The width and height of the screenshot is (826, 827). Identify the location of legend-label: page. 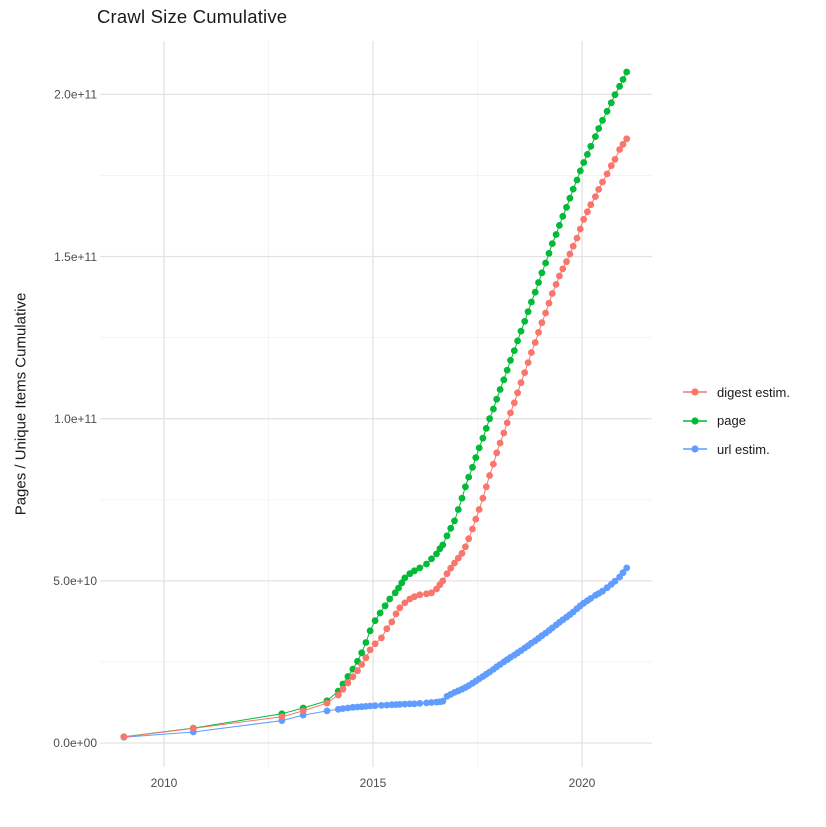
(731, 421).